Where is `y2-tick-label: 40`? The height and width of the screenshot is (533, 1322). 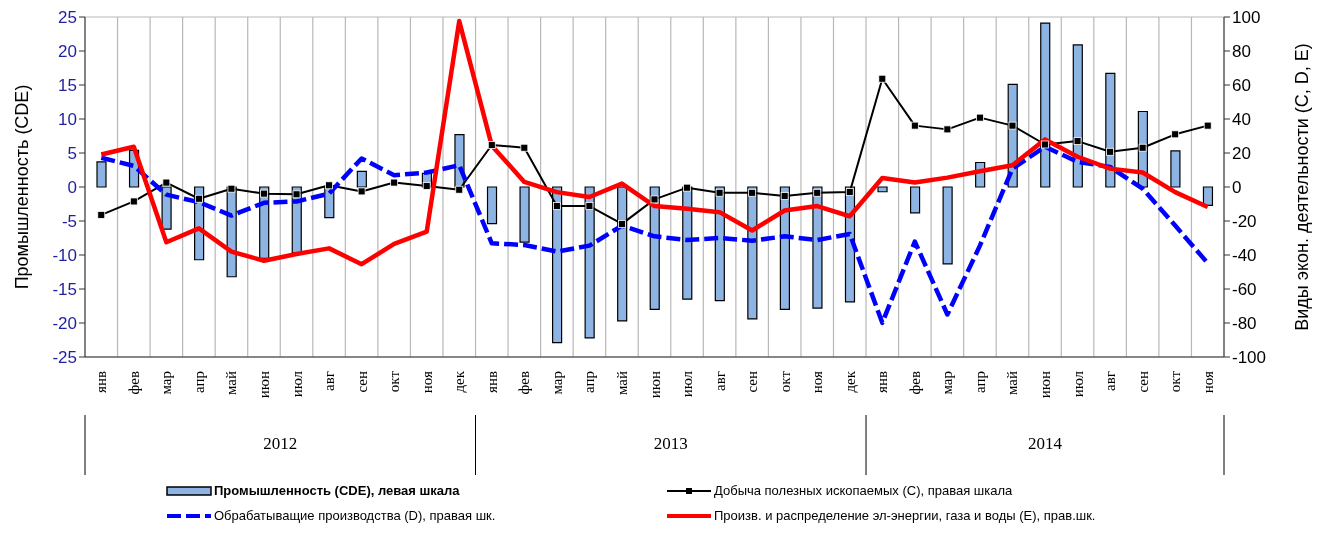
y2-tick-label: 40 is located at coordinates (1241, 120).